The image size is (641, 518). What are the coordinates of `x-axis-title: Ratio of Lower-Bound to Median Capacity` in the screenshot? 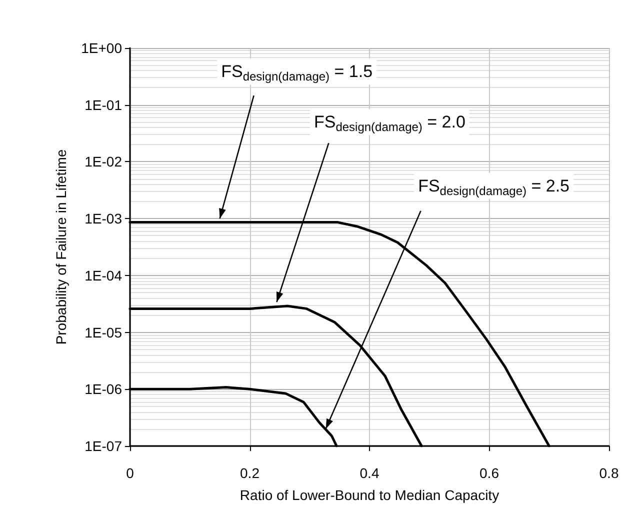 It's located at (370, 495).